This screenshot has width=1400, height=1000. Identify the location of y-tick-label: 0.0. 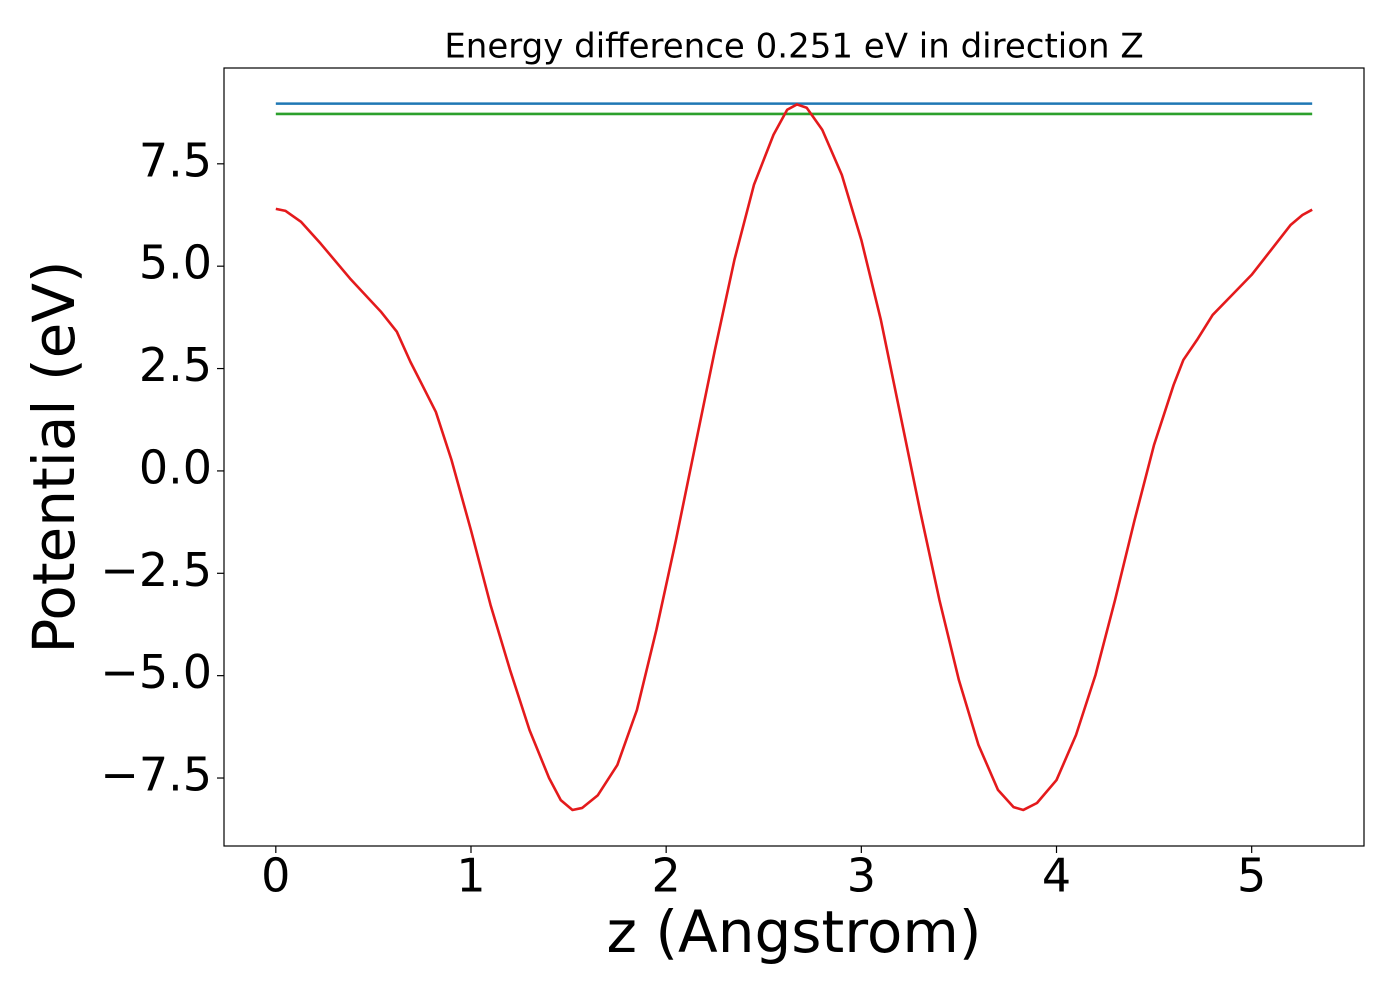
(175, 467).